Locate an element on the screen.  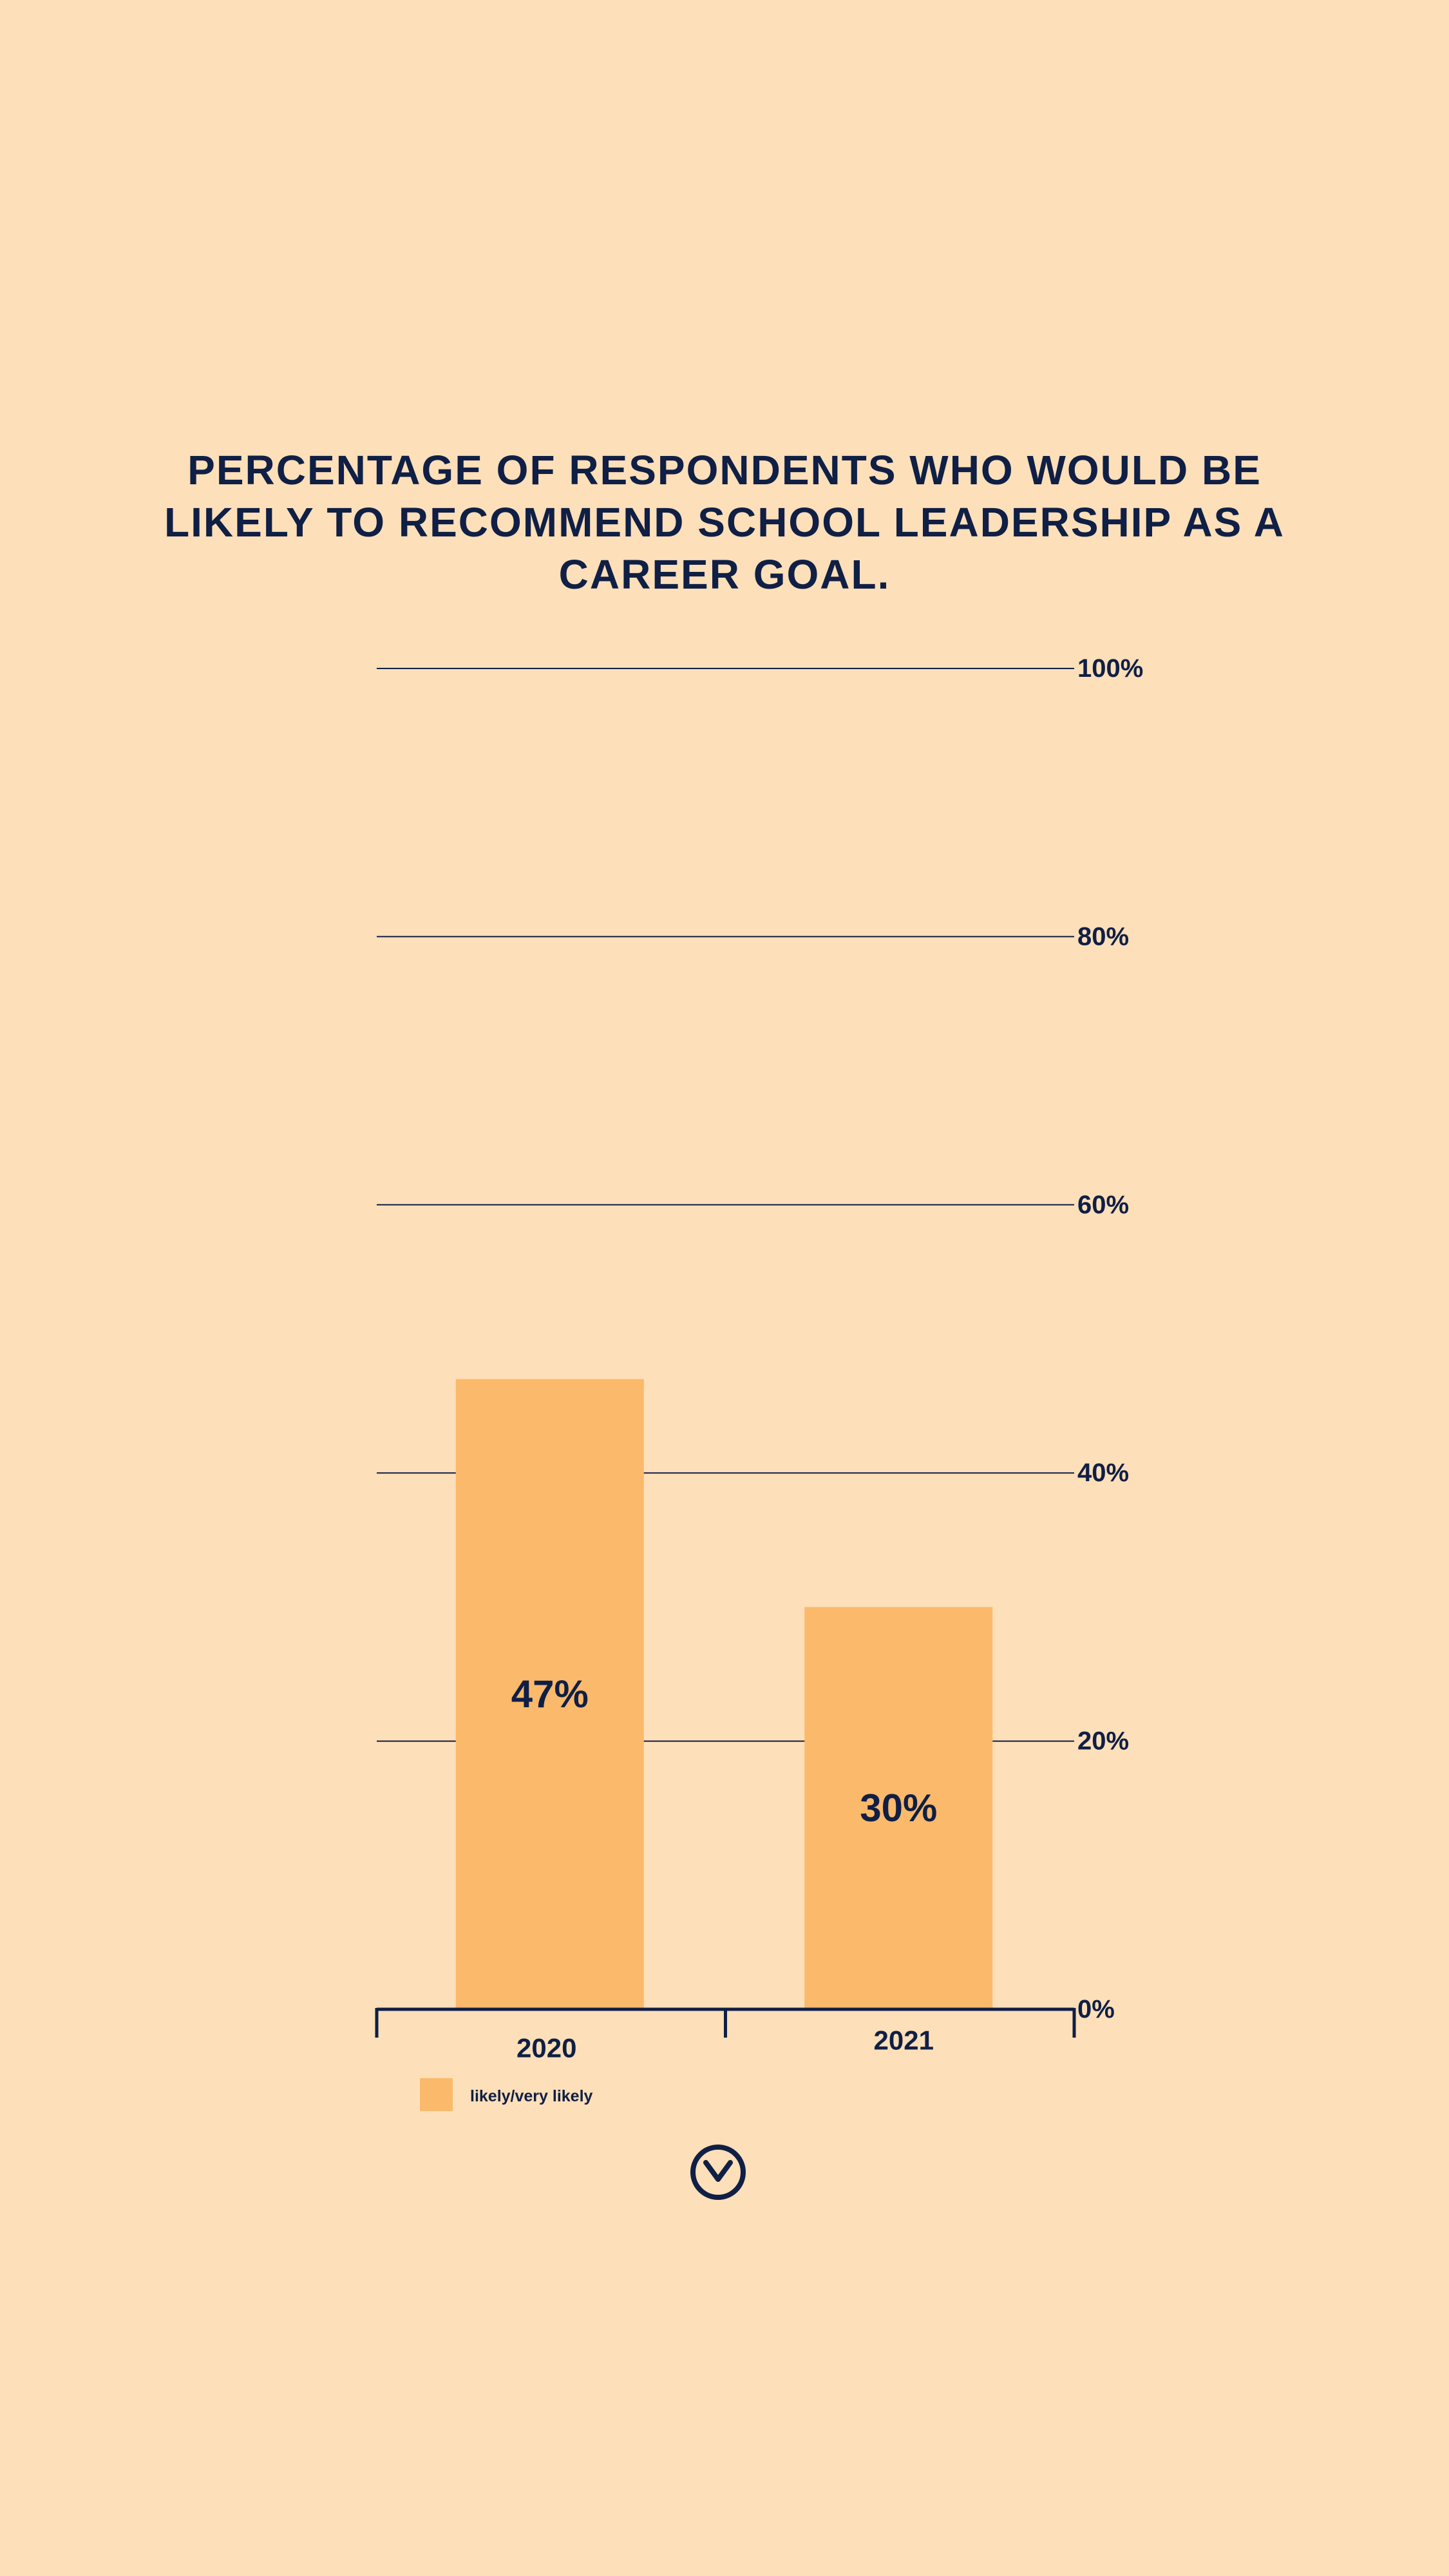
scroll-icon-ring is located at coordinates (718, 2172).